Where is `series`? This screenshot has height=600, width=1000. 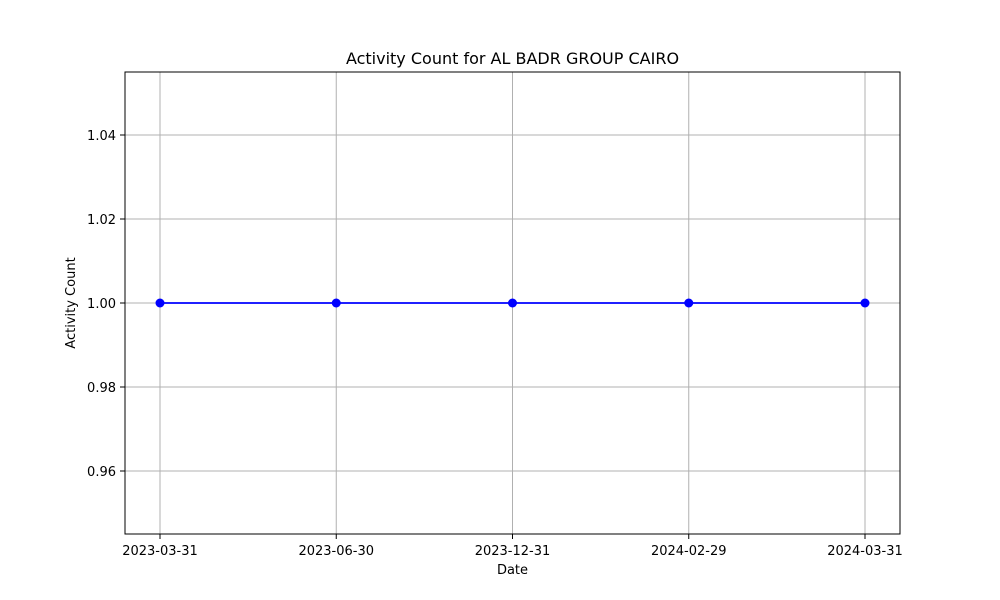 series is located at coordinates (512, 303).